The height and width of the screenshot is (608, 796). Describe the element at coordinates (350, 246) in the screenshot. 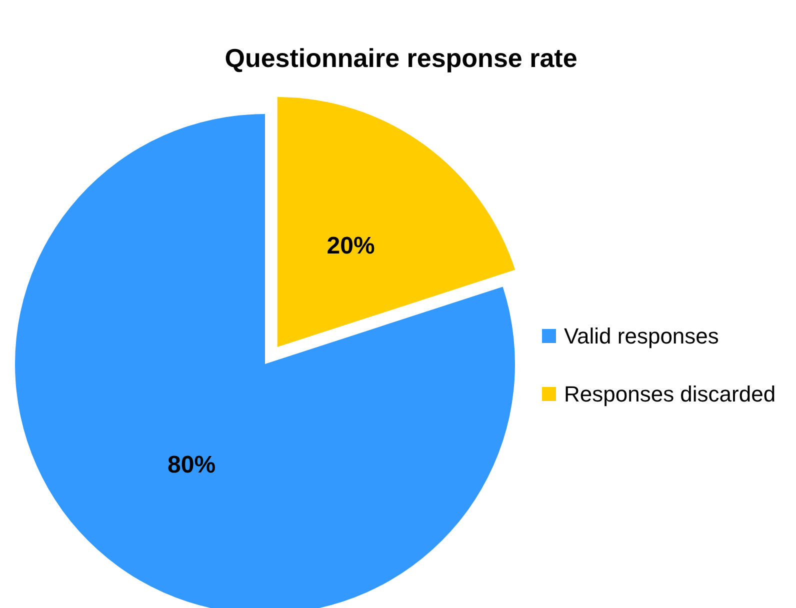

I see `data-label: 20%` at that location.